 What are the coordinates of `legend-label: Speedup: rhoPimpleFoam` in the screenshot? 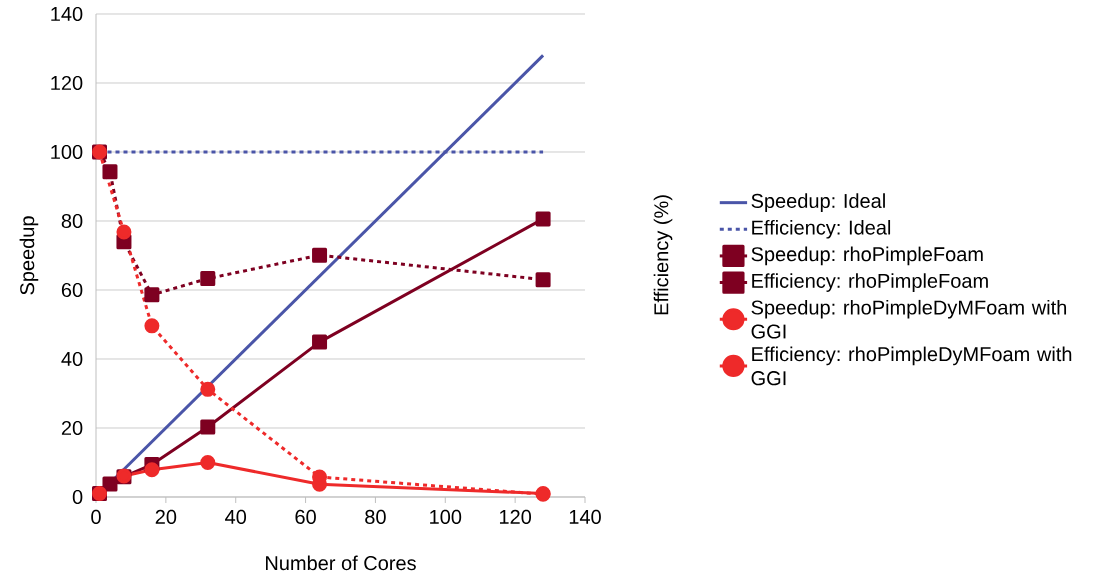 It's located at (867, 256).